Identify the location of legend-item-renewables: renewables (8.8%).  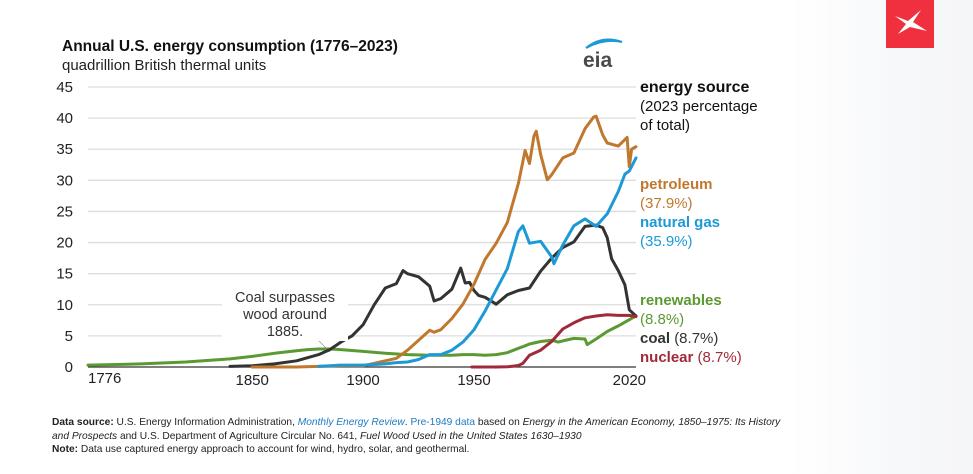
(681, 310).